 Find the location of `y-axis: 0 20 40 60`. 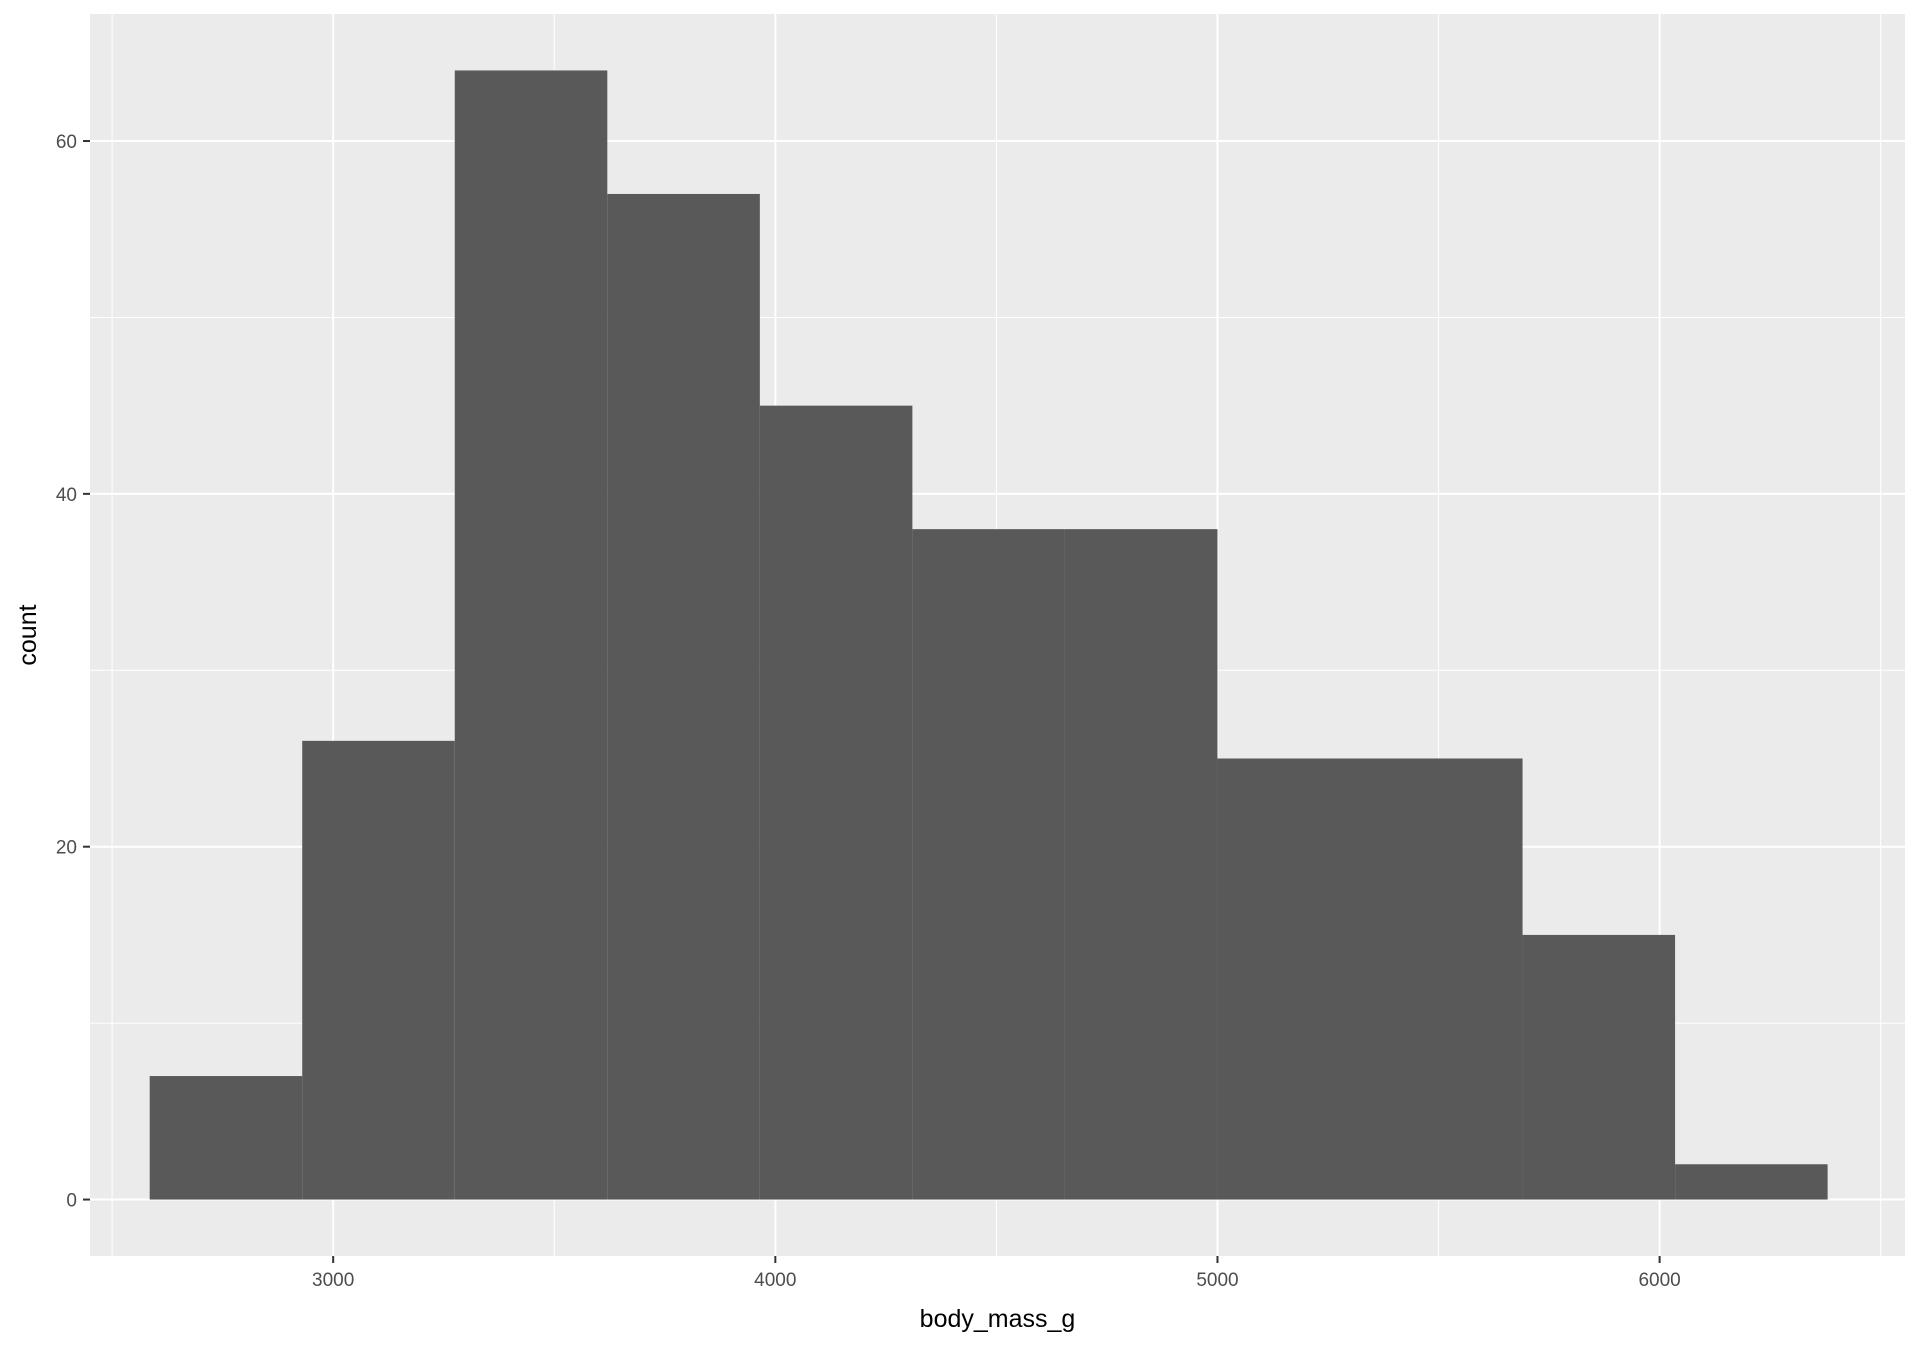

y-axis: 0 20 40 60 is located at coordinates (73, 672).